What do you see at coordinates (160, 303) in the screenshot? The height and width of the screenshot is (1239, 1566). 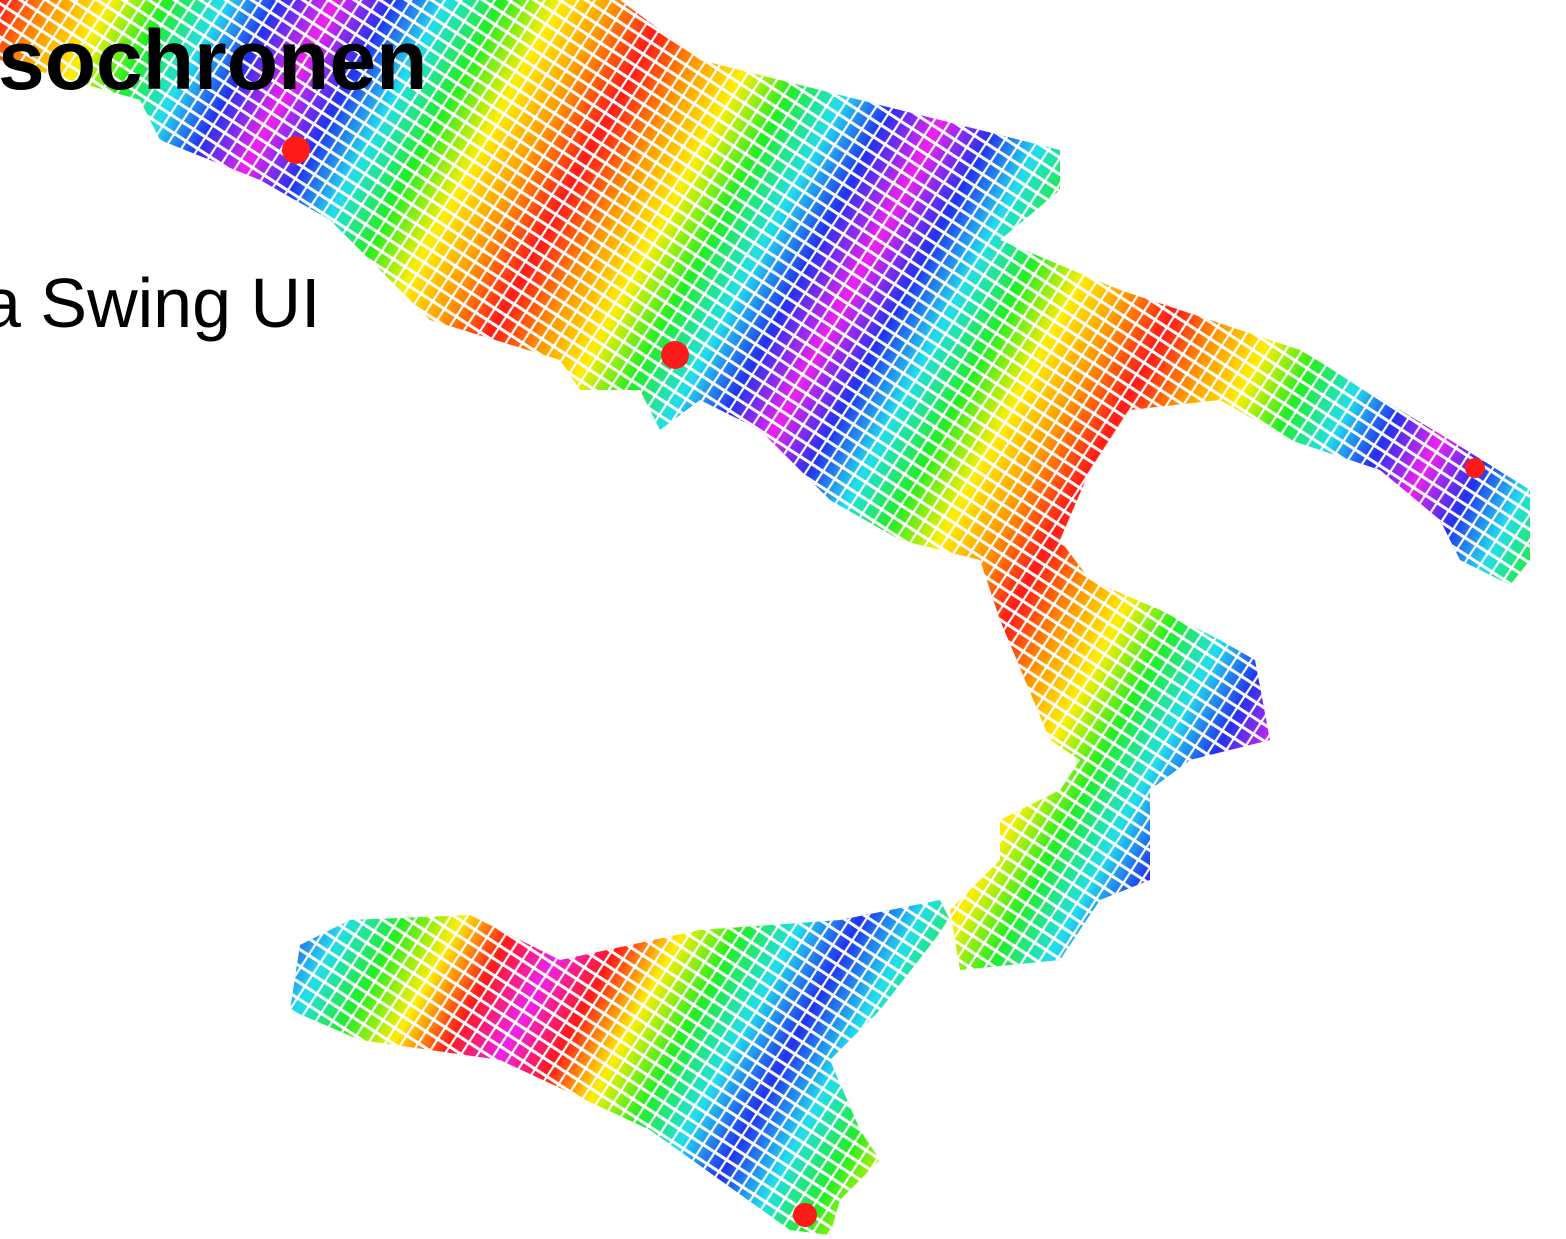 I see `slide-subtitle: a Swing UI` at bounding box center [160, 303].